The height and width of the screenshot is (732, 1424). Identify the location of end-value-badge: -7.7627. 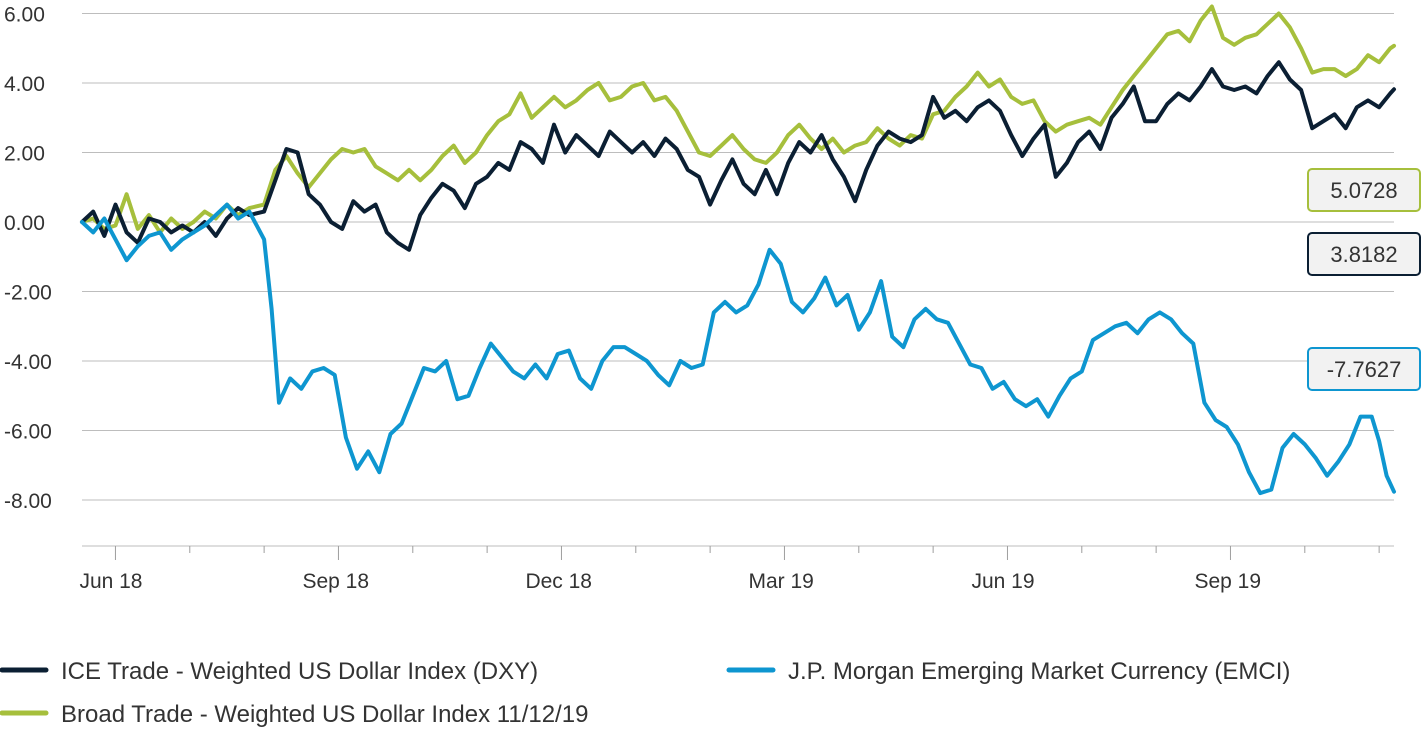
(1364, 369).